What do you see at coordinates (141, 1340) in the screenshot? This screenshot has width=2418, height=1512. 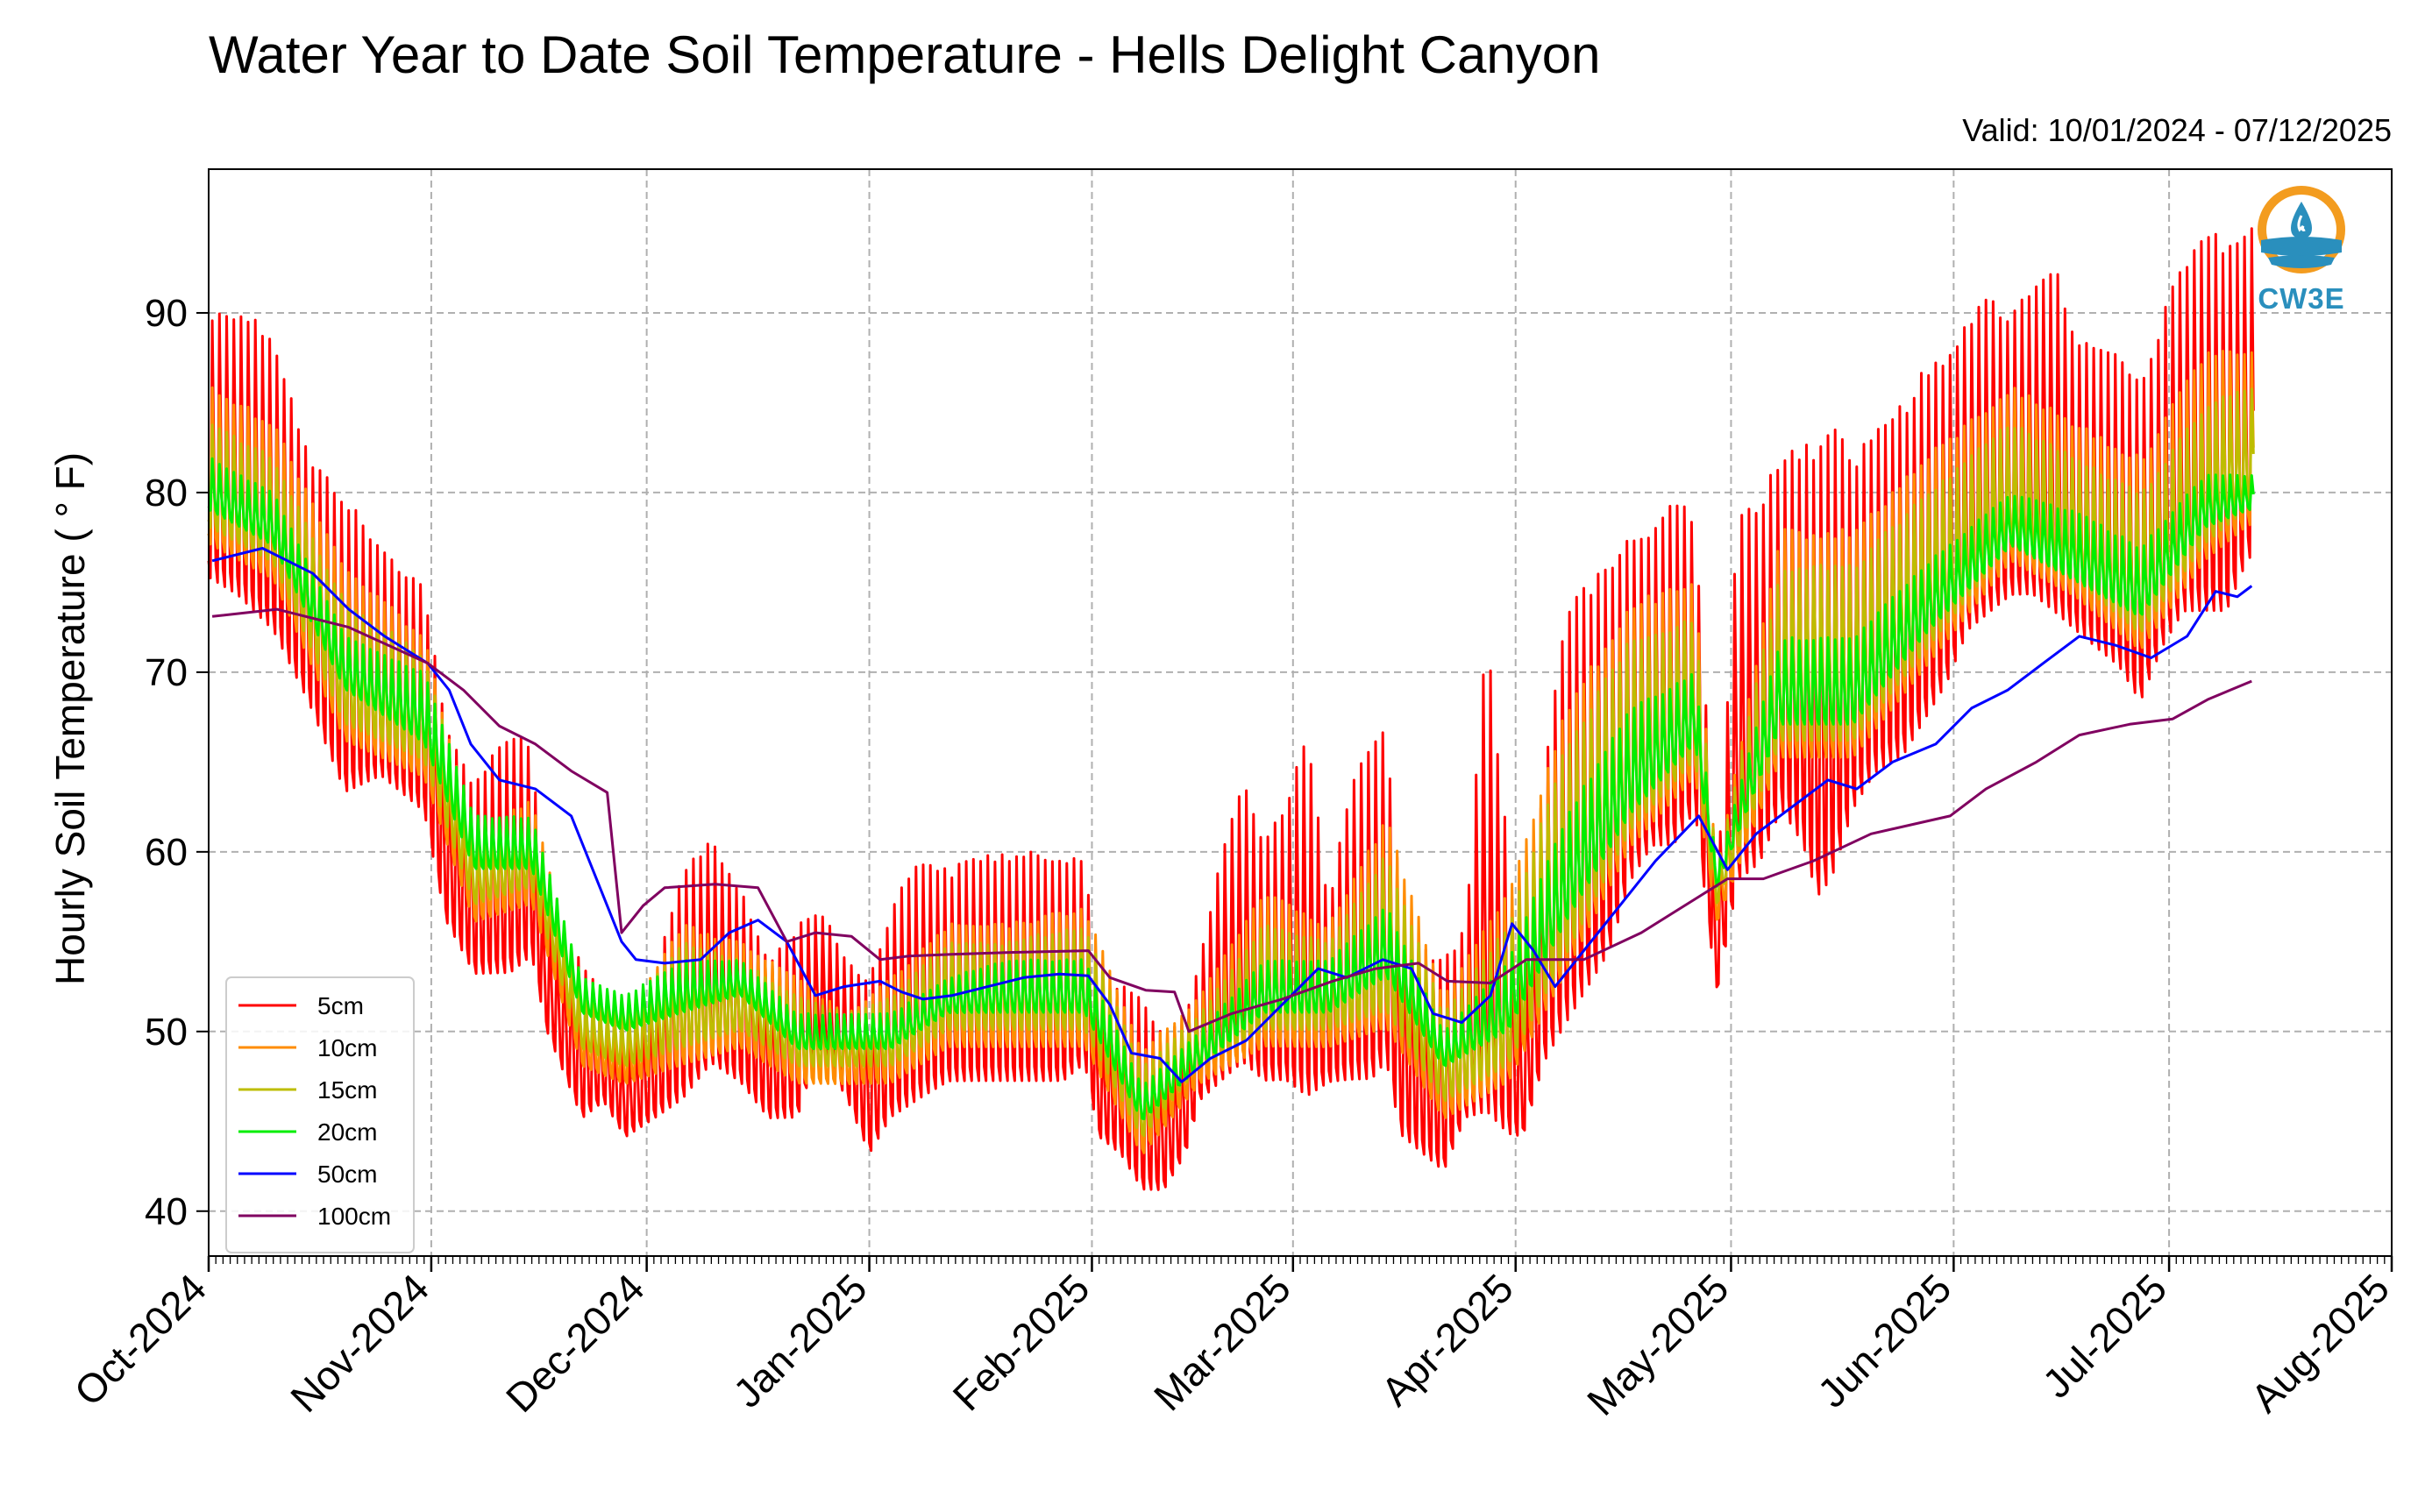 I see `x-tick-label: Oct-2024` at bounding box center [141, 1340].